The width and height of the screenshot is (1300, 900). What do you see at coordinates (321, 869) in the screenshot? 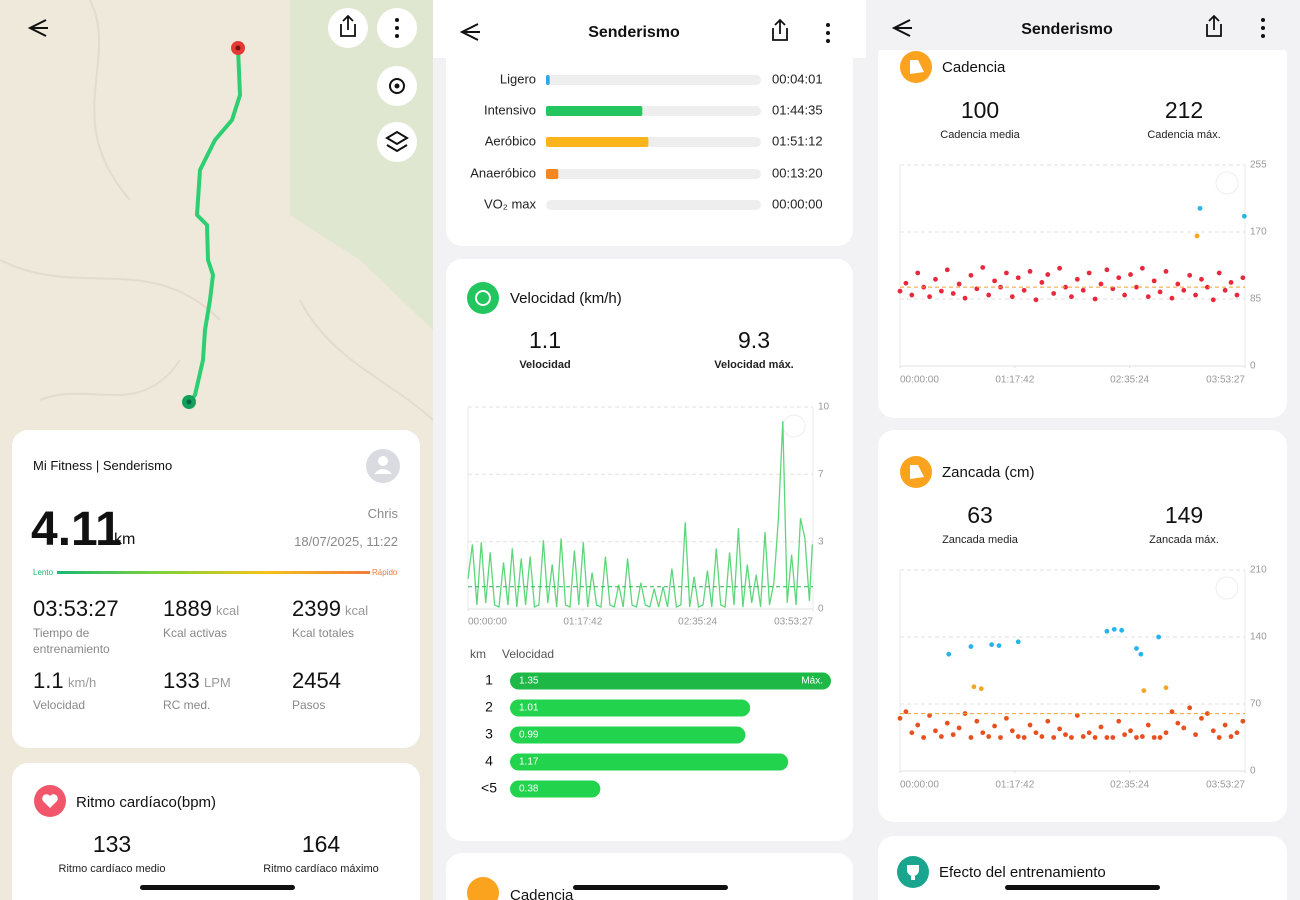
I see `heart-max-label: Ritmo cardíaco máximo` at bounding box center [321, 869].